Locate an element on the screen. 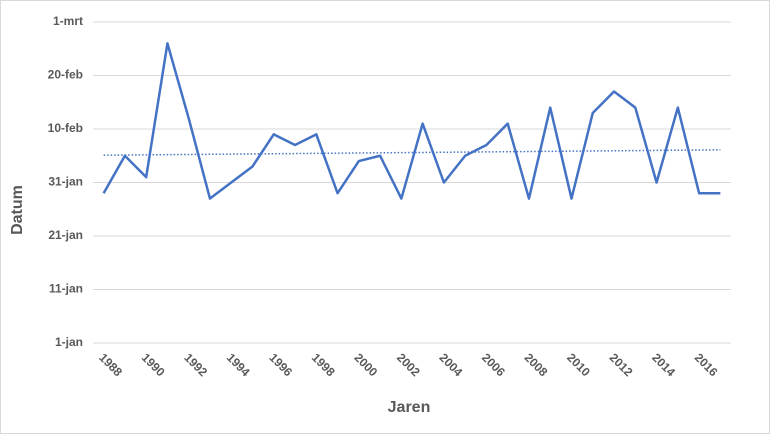 This screenshot has height=434, width=770. y-tick-label: 31-jan is located at coordinates (65, 182).